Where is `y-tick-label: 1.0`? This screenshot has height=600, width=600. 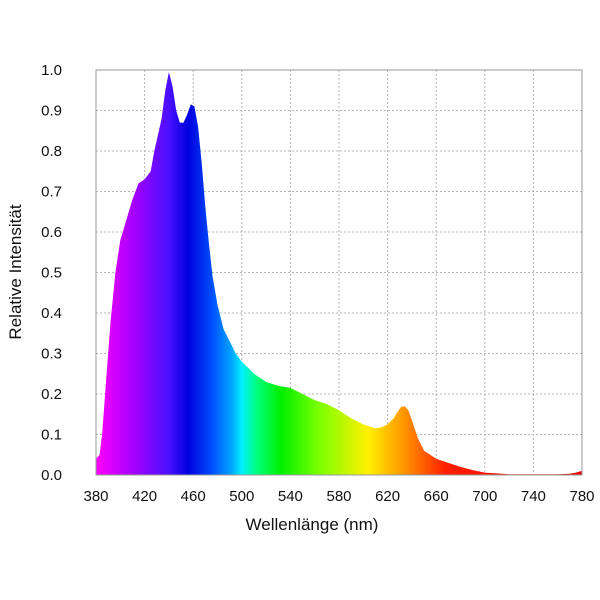
y-tick-label: 1.0 is located at coordinates (51, 70).